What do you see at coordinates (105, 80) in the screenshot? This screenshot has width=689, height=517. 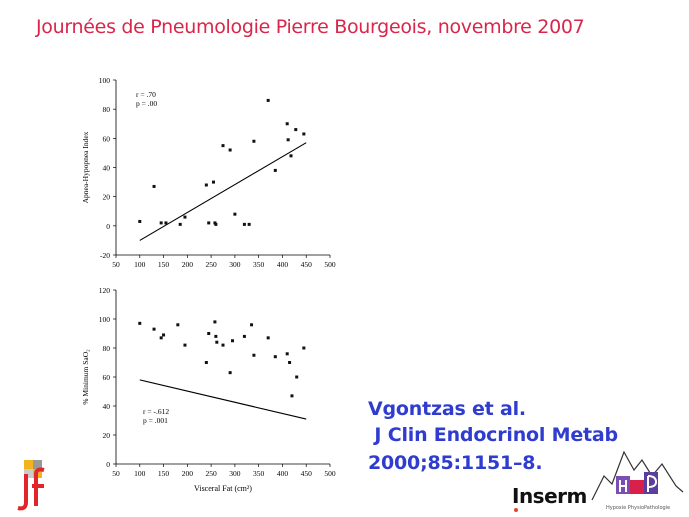 I see `chart-0-y-tick-label: 100` at bounding box center [105, 80].